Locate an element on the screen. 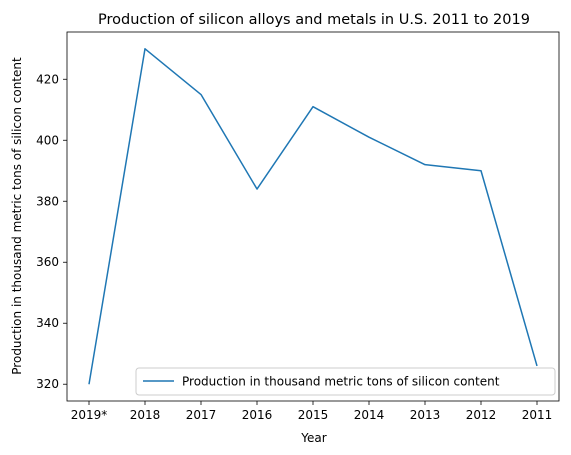 Image resolution: width=571 pixels, height=455 pixels. x-tick-label: 2019* is located at coordinates (89, 415).